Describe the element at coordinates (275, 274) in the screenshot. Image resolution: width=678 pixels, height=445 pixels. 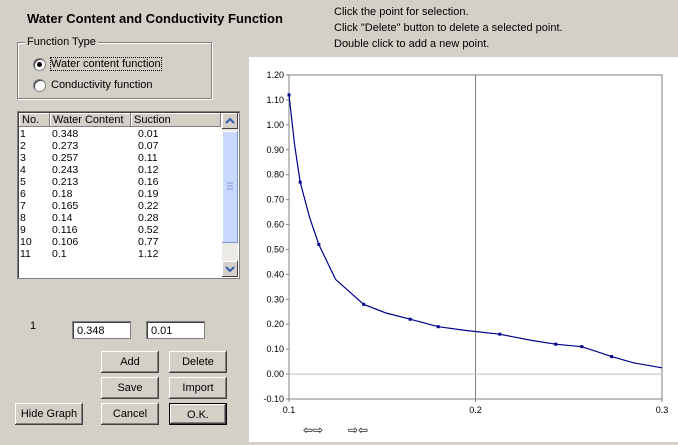
I see `y-tick-label: 0.40` at that location.